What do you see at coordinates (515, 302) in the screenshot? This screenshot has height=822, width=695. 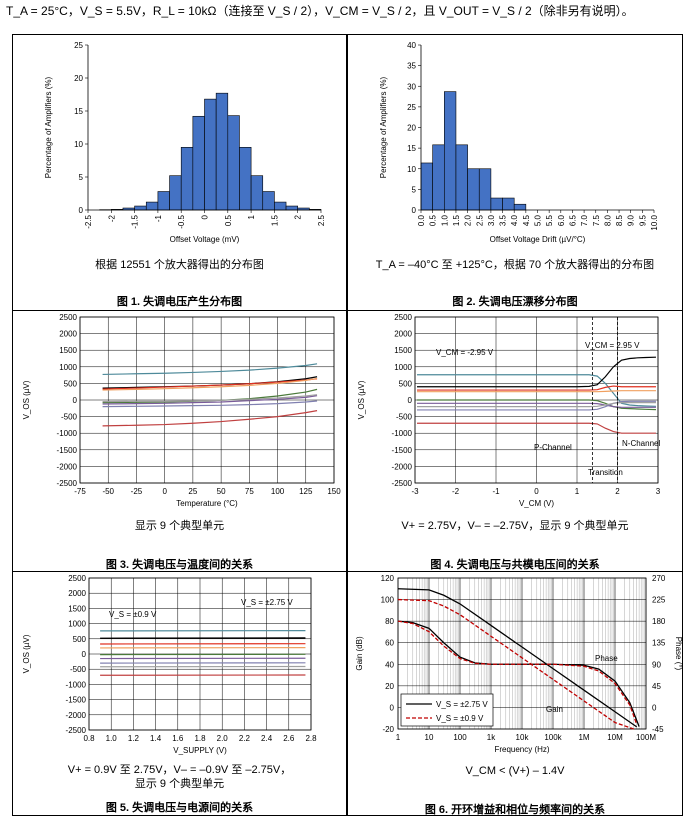 I see `figure-2-caption: 图 2. 失调电压漂移分布图` at bounding box center [515, 302].